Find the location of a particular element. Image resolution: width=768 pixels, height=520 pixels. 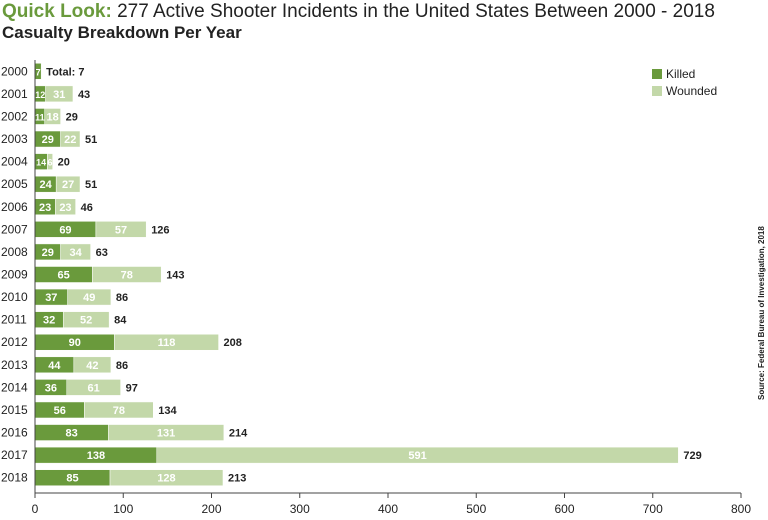

data-label-wounded: 128 is located at coordinates (166, 479).